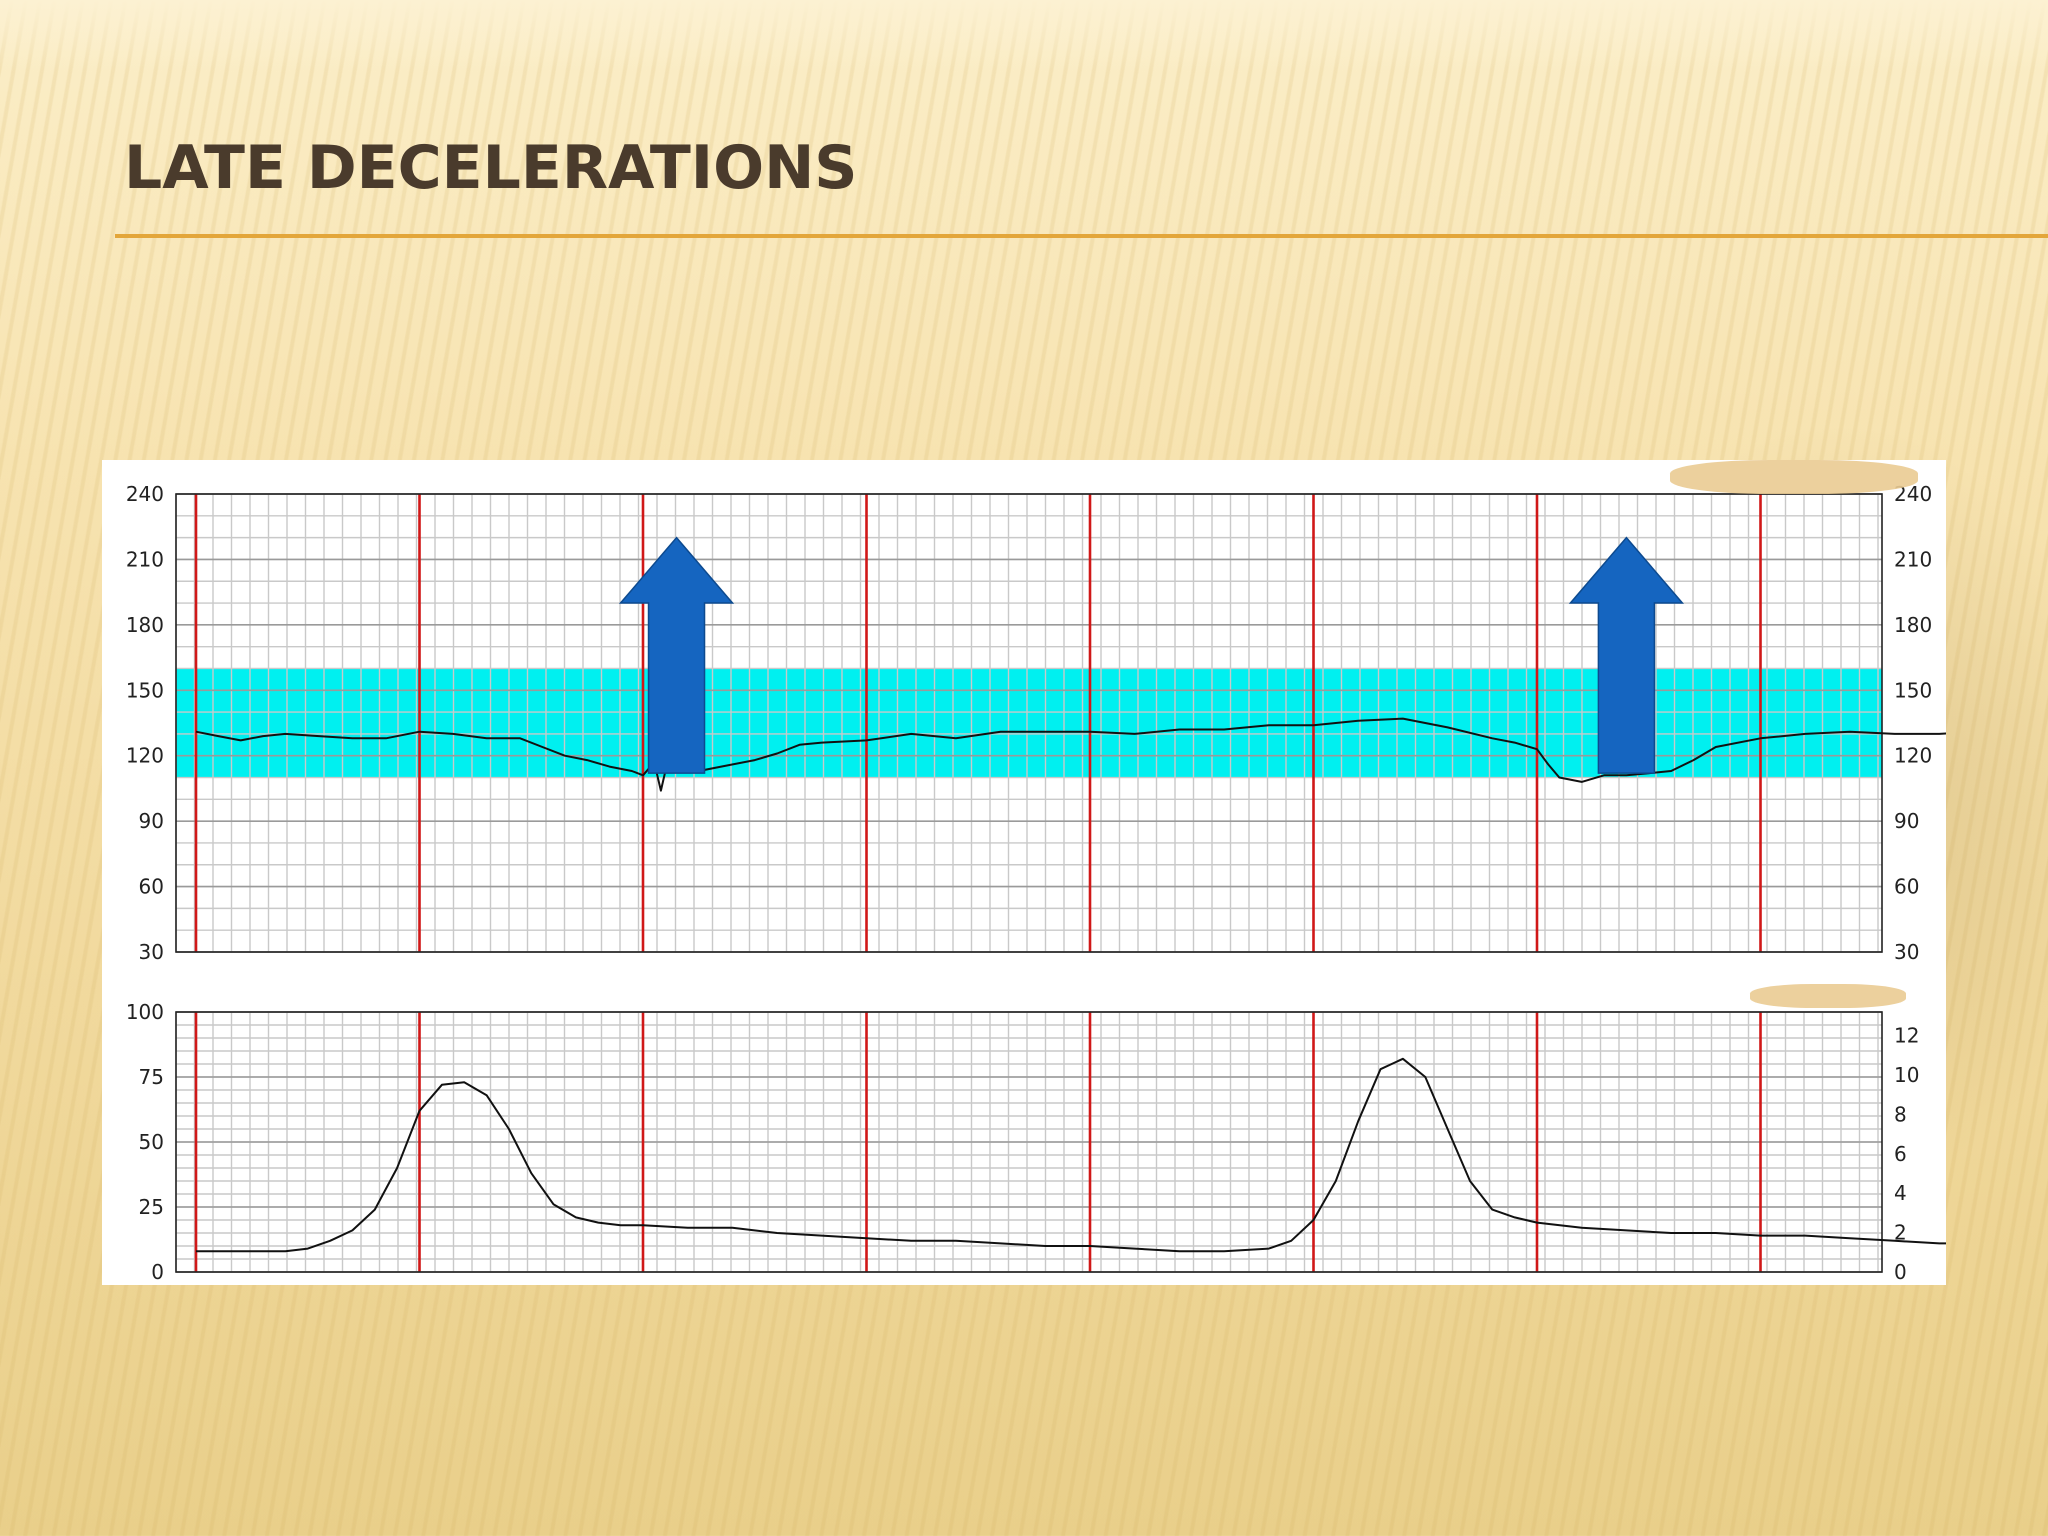  What do you see at coordinates (1900, 1272) in the screenshot?
I see `y-tick-right: 0` at bounding box center [1900, 1272].